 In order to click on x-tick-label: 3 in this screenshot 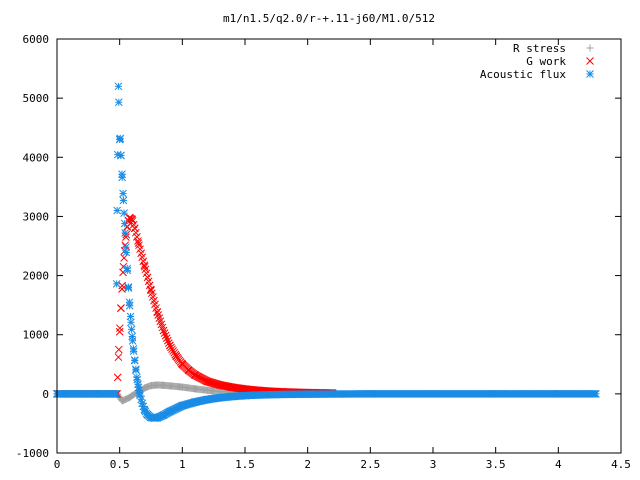, I will do `click(433, 464)`.